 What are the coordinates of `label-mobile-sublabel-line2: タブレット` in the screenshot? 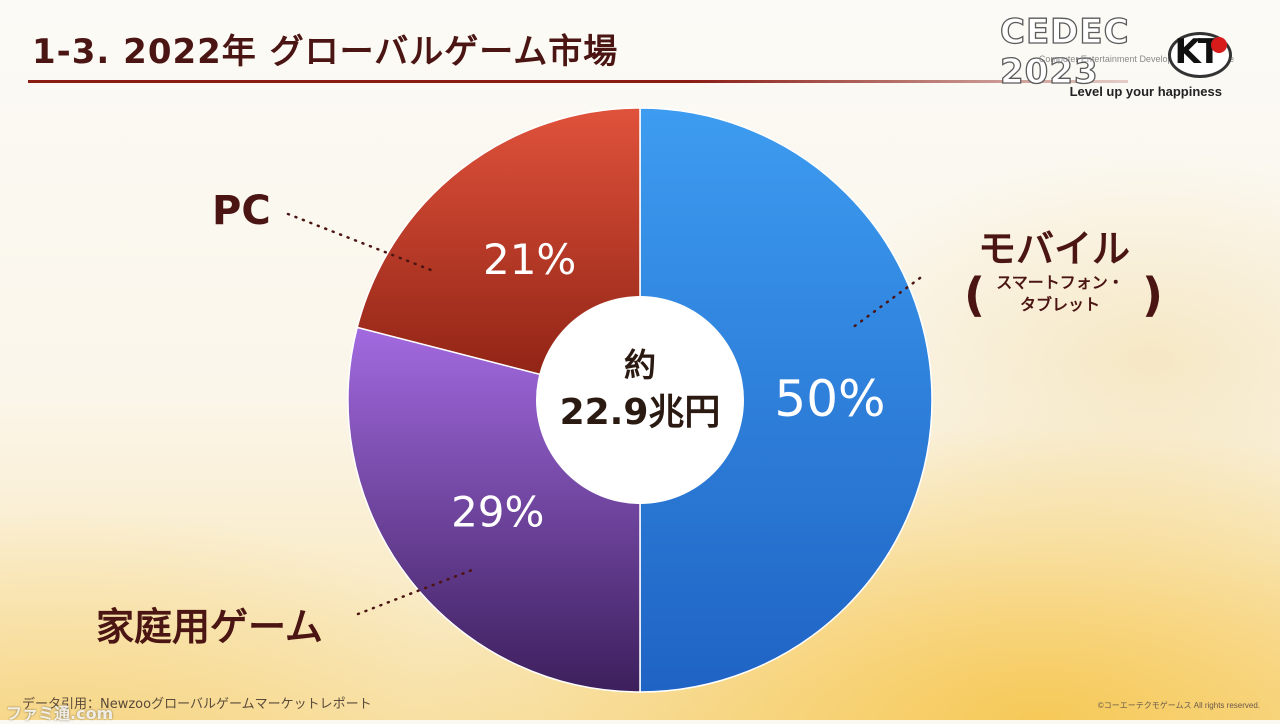 It's located at (1059, 304).